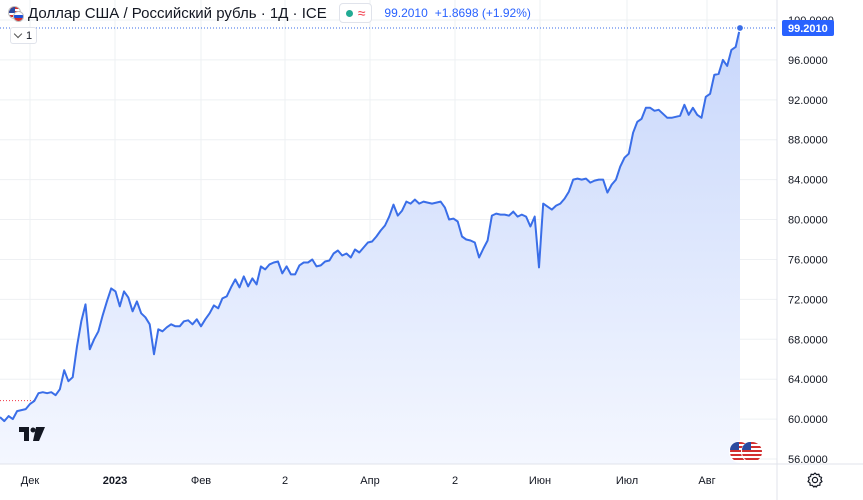 Image resolution: width=863 pixels, height=500 pixels. I want to click on x-tick-label: 2023, so click(115, 481).